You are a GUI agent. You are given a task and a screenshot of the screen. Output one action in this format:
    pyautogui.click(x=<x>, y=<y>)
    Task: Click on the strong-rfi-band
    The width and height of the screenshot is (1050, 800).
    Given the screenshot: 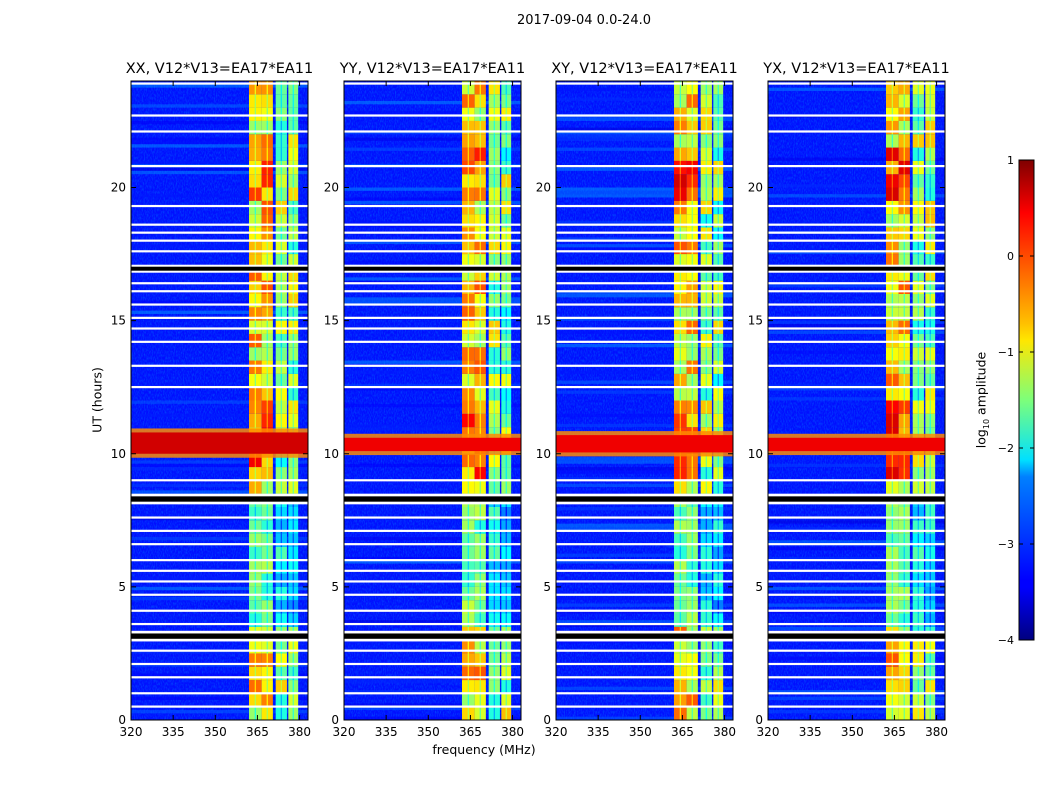 What is the action you would take?
    pyautogui.click(x=856, y=444)
    